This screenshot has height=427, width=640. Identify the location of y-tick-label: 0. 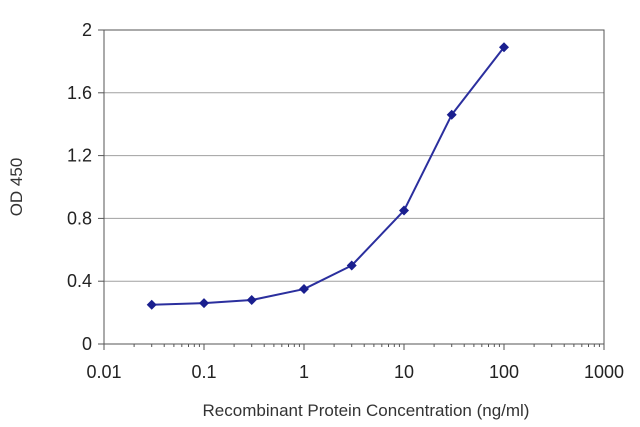
(87, 344).